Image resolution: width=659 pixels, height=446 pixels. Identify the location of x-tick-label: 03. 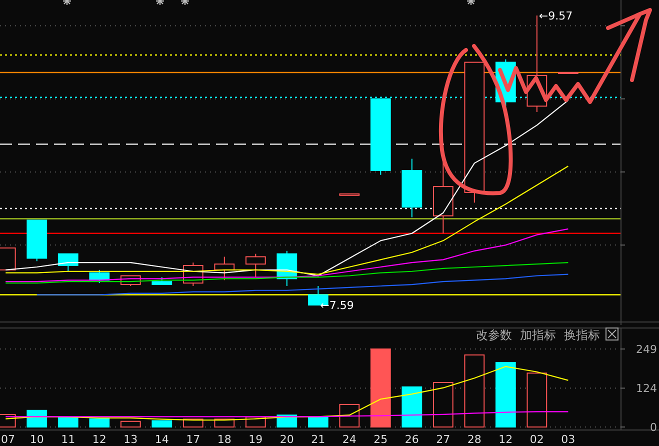
(568, 439).